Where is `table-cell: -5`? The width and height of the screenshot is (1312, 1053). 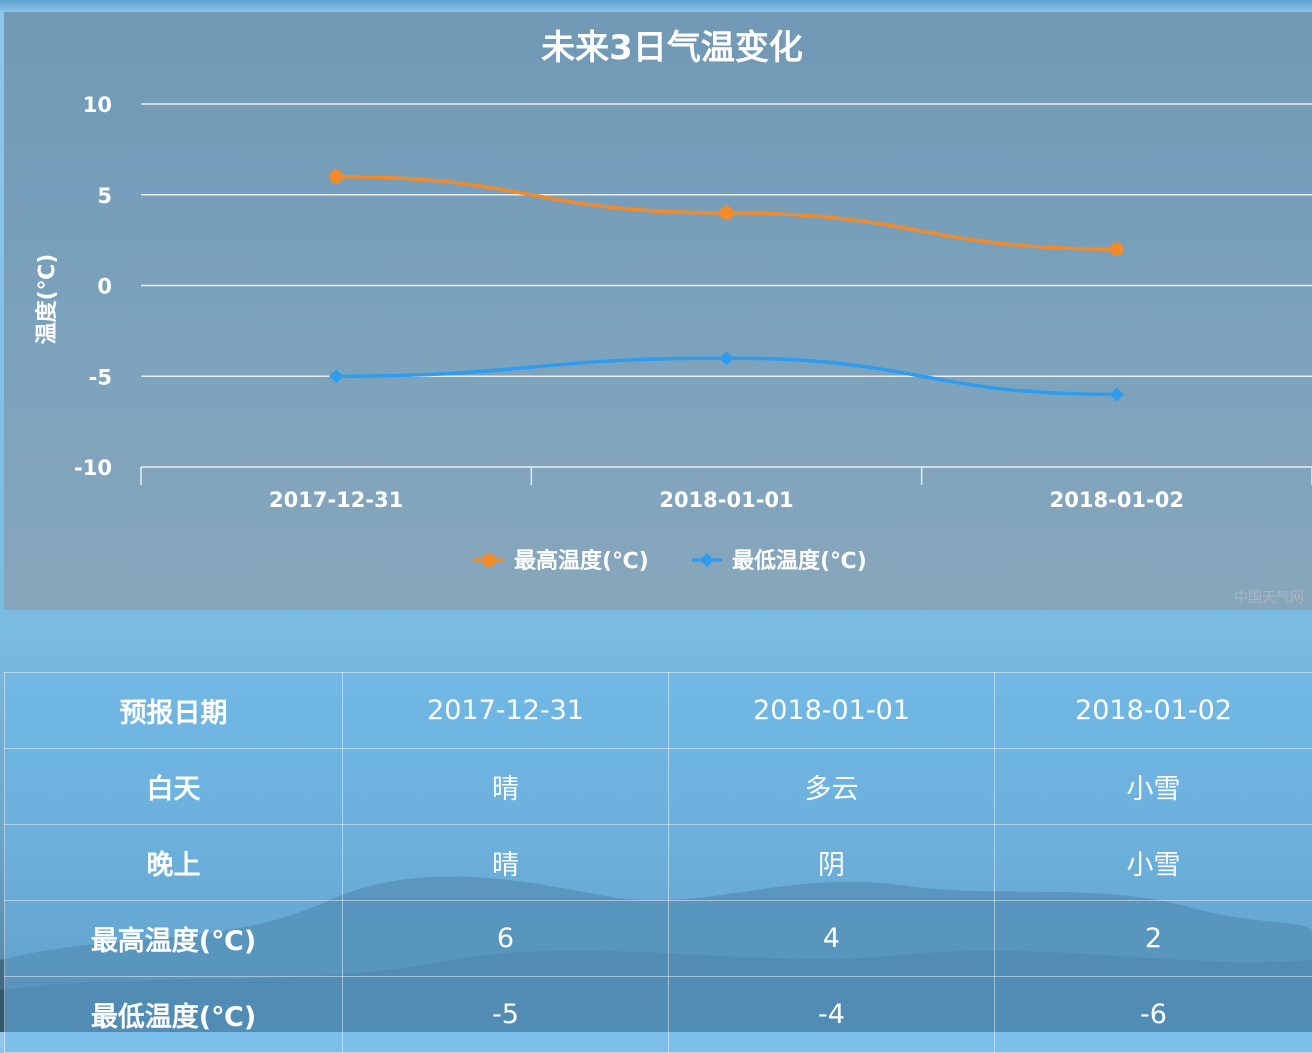
table-cell: -5 is located at coordinates (506, 1015).